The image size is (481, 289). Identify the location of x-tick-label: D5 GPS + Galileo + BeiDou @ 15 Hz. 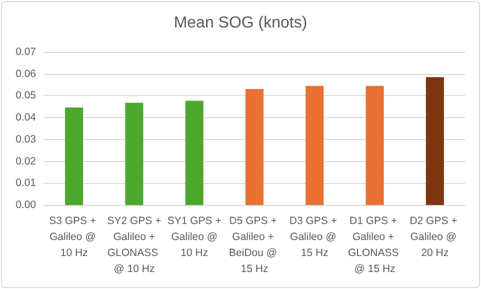
(254, 245).